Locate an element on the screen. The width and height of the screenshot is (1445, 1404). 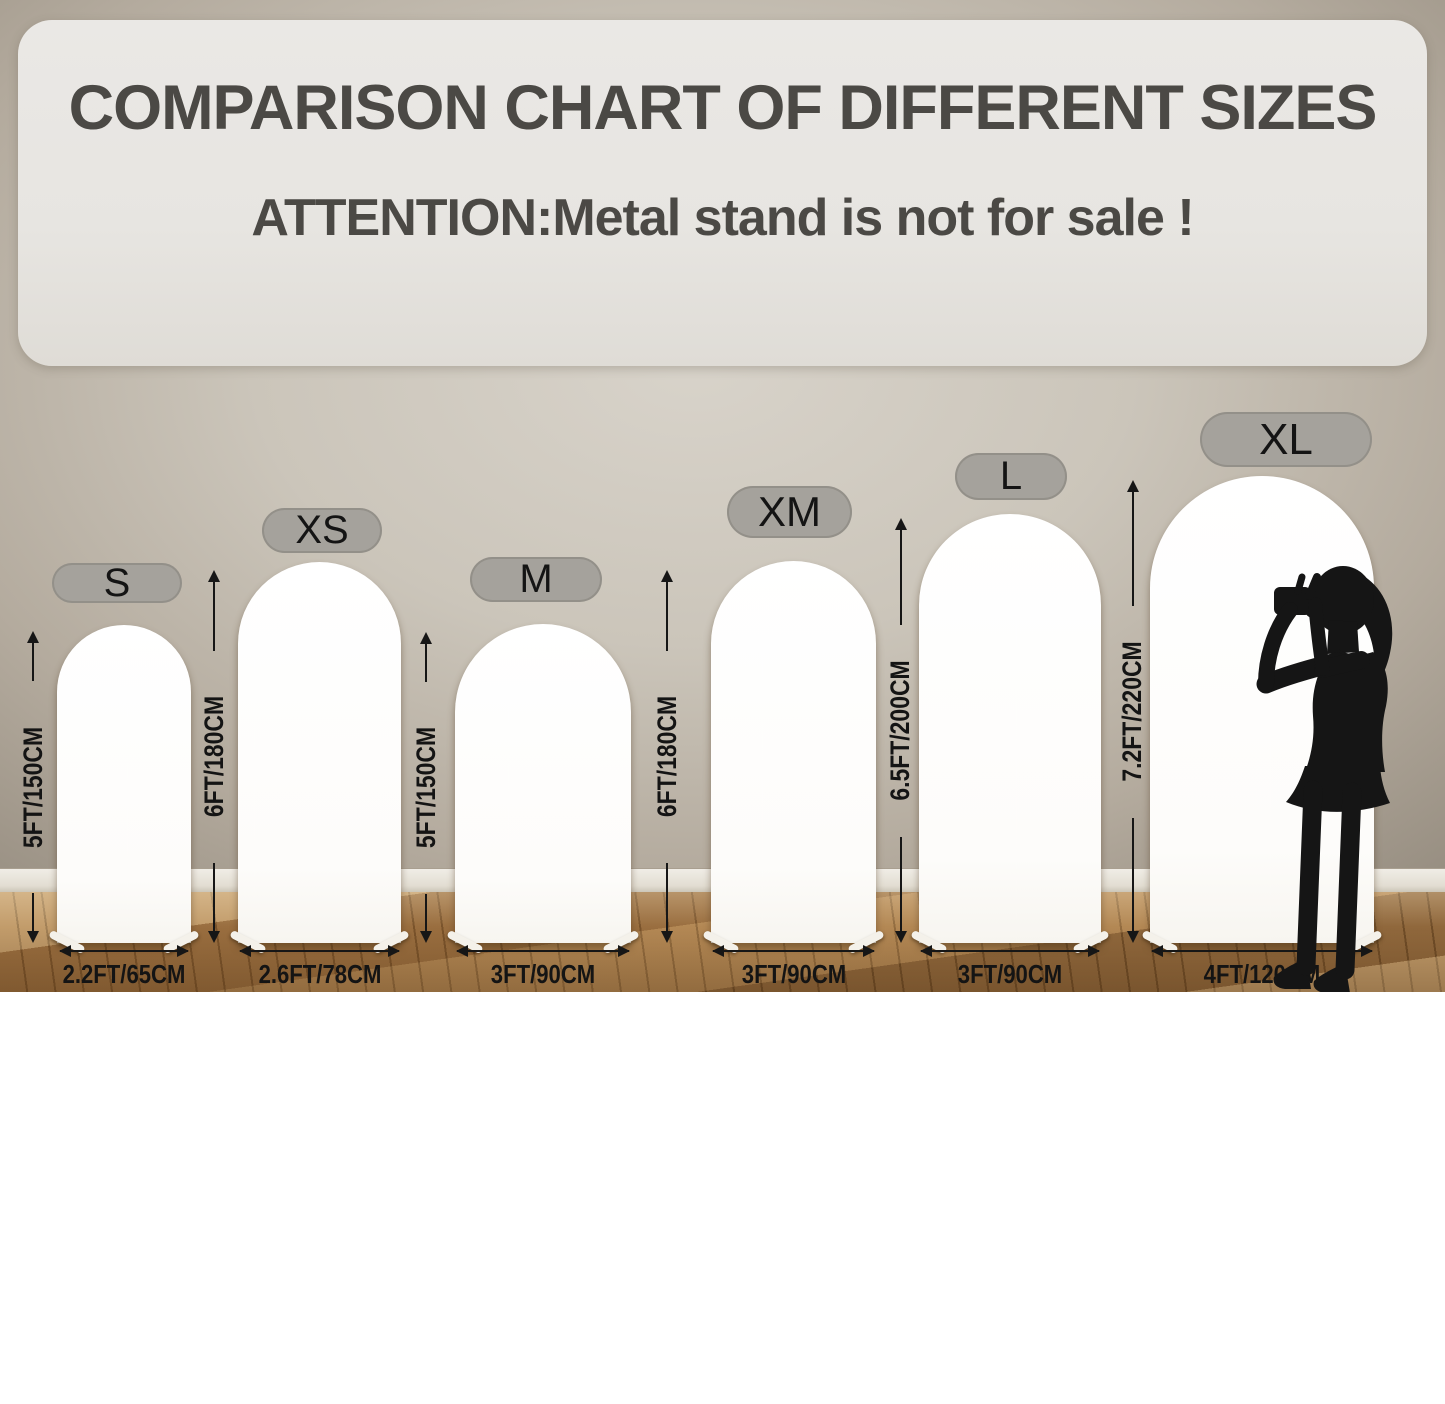
width-measure-xs: 2.6FT/78CM is located at coordinates (319, 967).